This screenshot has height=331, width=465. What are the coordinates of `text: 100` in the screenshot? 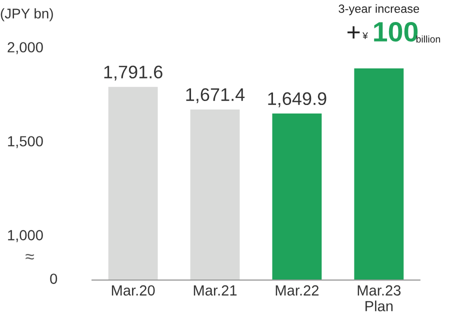 It's located at (396, 32).